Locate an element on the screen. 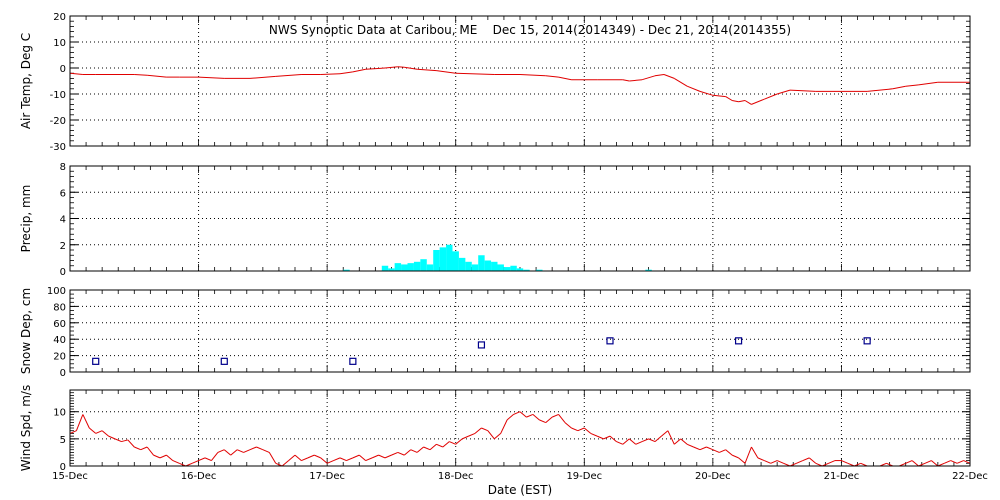  x-tick-label: 18-Dec is located at coordinates (456, 476).